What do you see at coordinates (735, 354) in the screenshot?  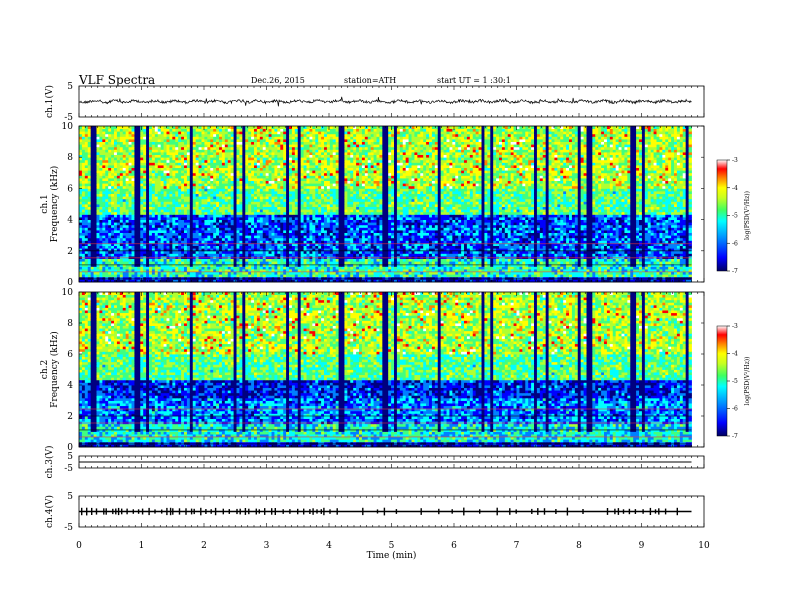 I see `colorbar-tick-label: -4` at bounding box center [735, 354].